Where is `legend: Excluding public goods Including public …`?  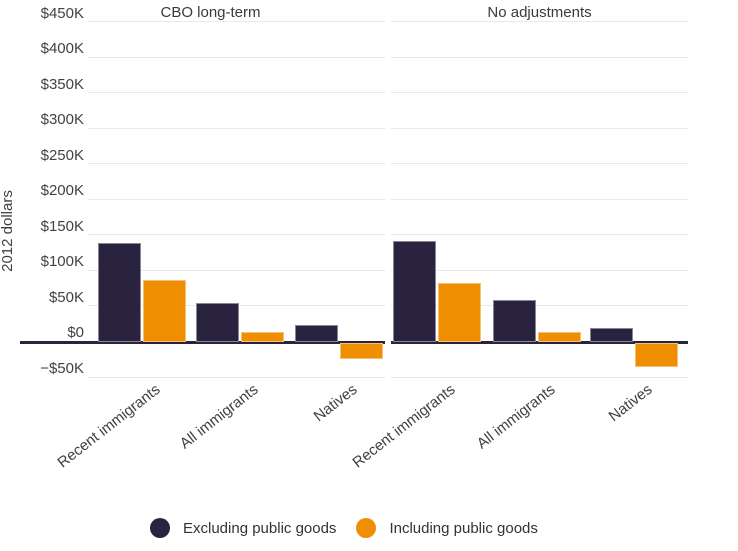
legend: Excluding public goods Including public … is located at coordinates (344, 528).